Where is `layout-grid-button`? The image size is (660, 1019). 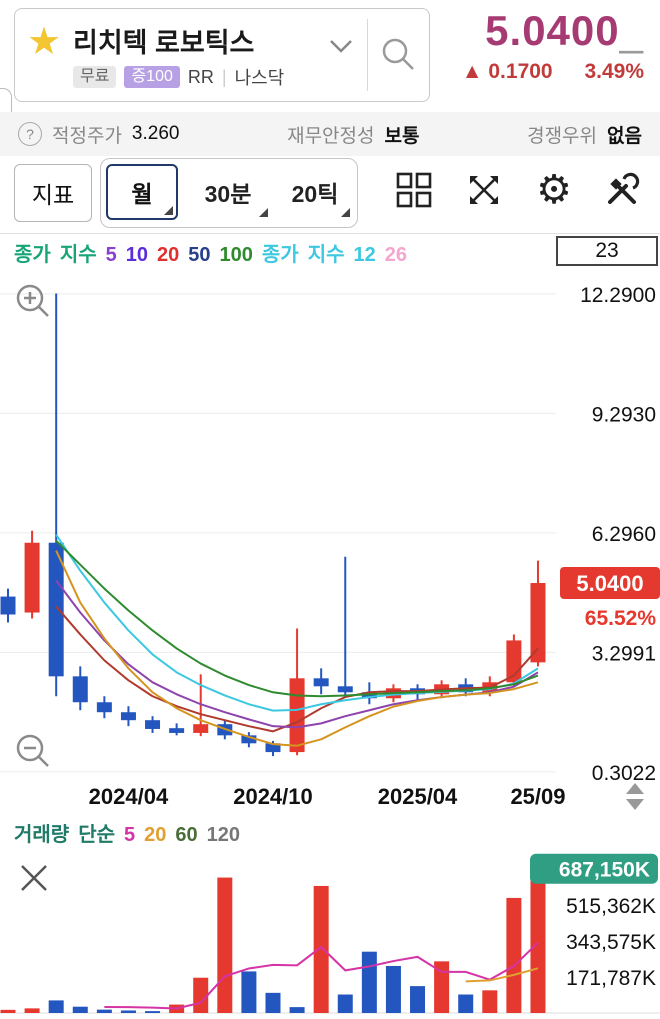 layout-grid-button is located at coordinates (414, 190).